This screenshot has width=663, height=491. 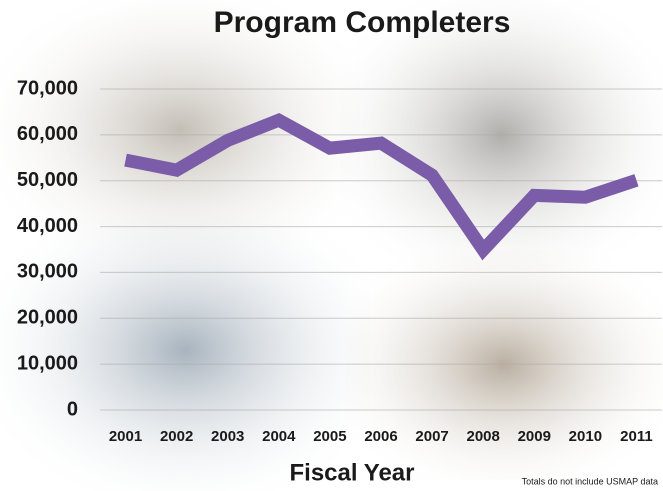 What do you see at coordinates (72, 409) in the screenshot?
I see `y-tick-label: 0` at bounding box center [72, 409].